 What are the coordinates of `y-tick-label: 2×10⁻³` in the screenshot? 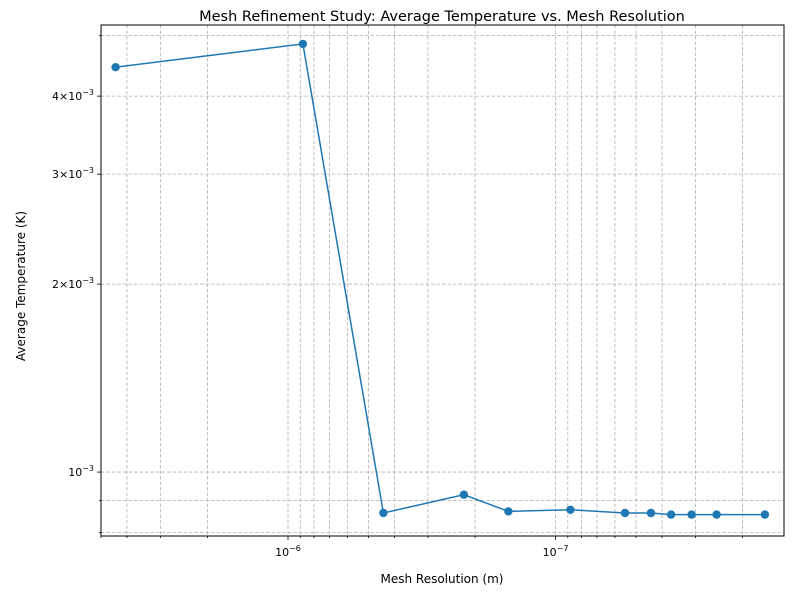 It's located at (73, 283).